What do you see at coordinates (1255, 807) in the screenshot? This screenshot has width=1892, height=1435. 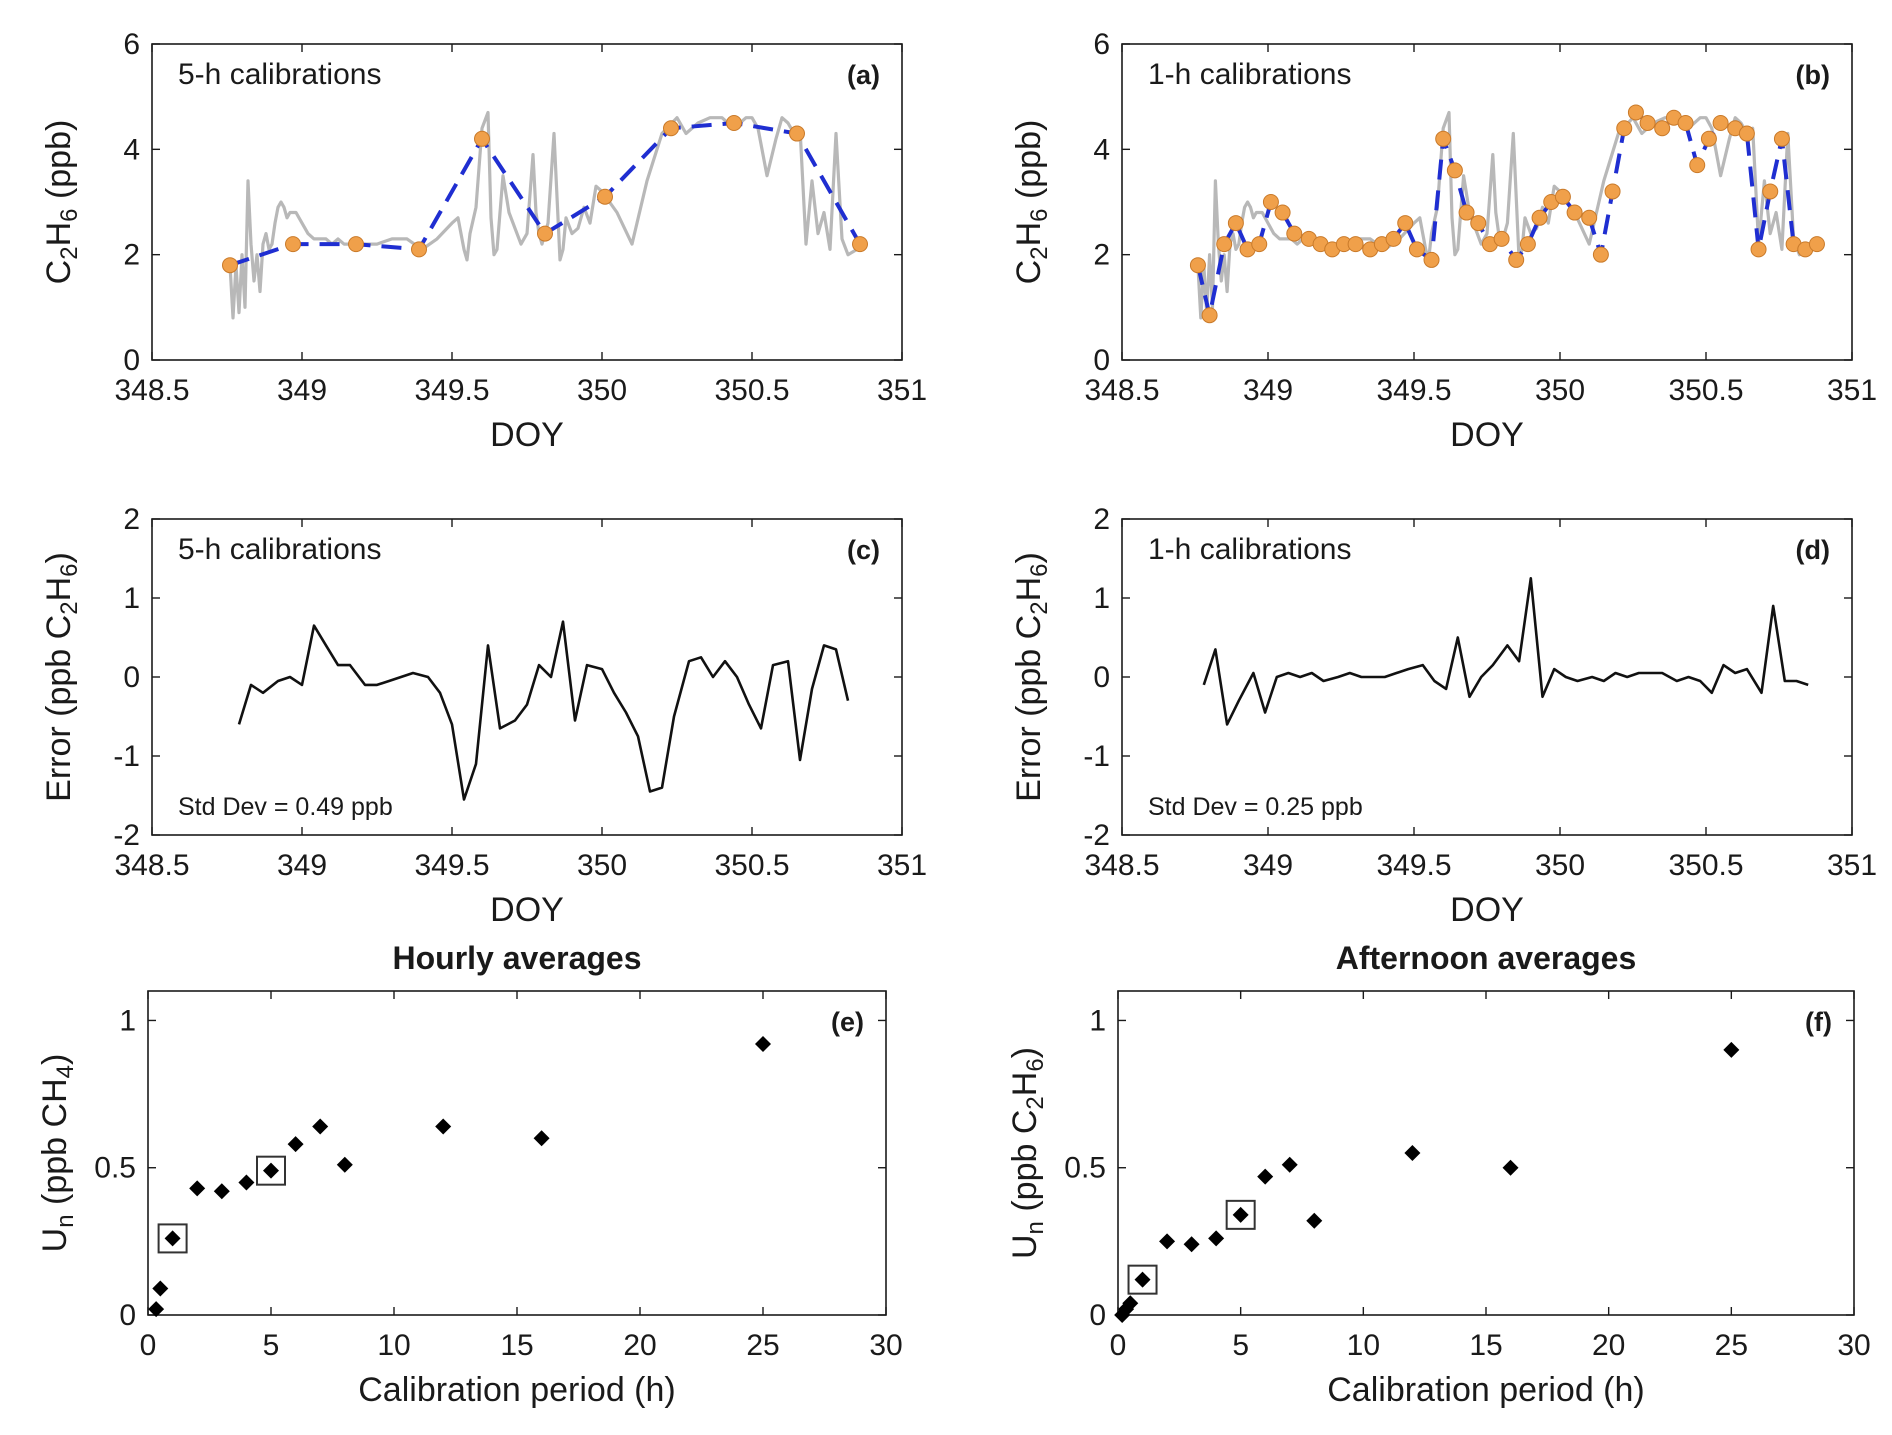 I see `std-dev-note: Std Dev = 0.25 ppb` at bounding box center [1255, 807].